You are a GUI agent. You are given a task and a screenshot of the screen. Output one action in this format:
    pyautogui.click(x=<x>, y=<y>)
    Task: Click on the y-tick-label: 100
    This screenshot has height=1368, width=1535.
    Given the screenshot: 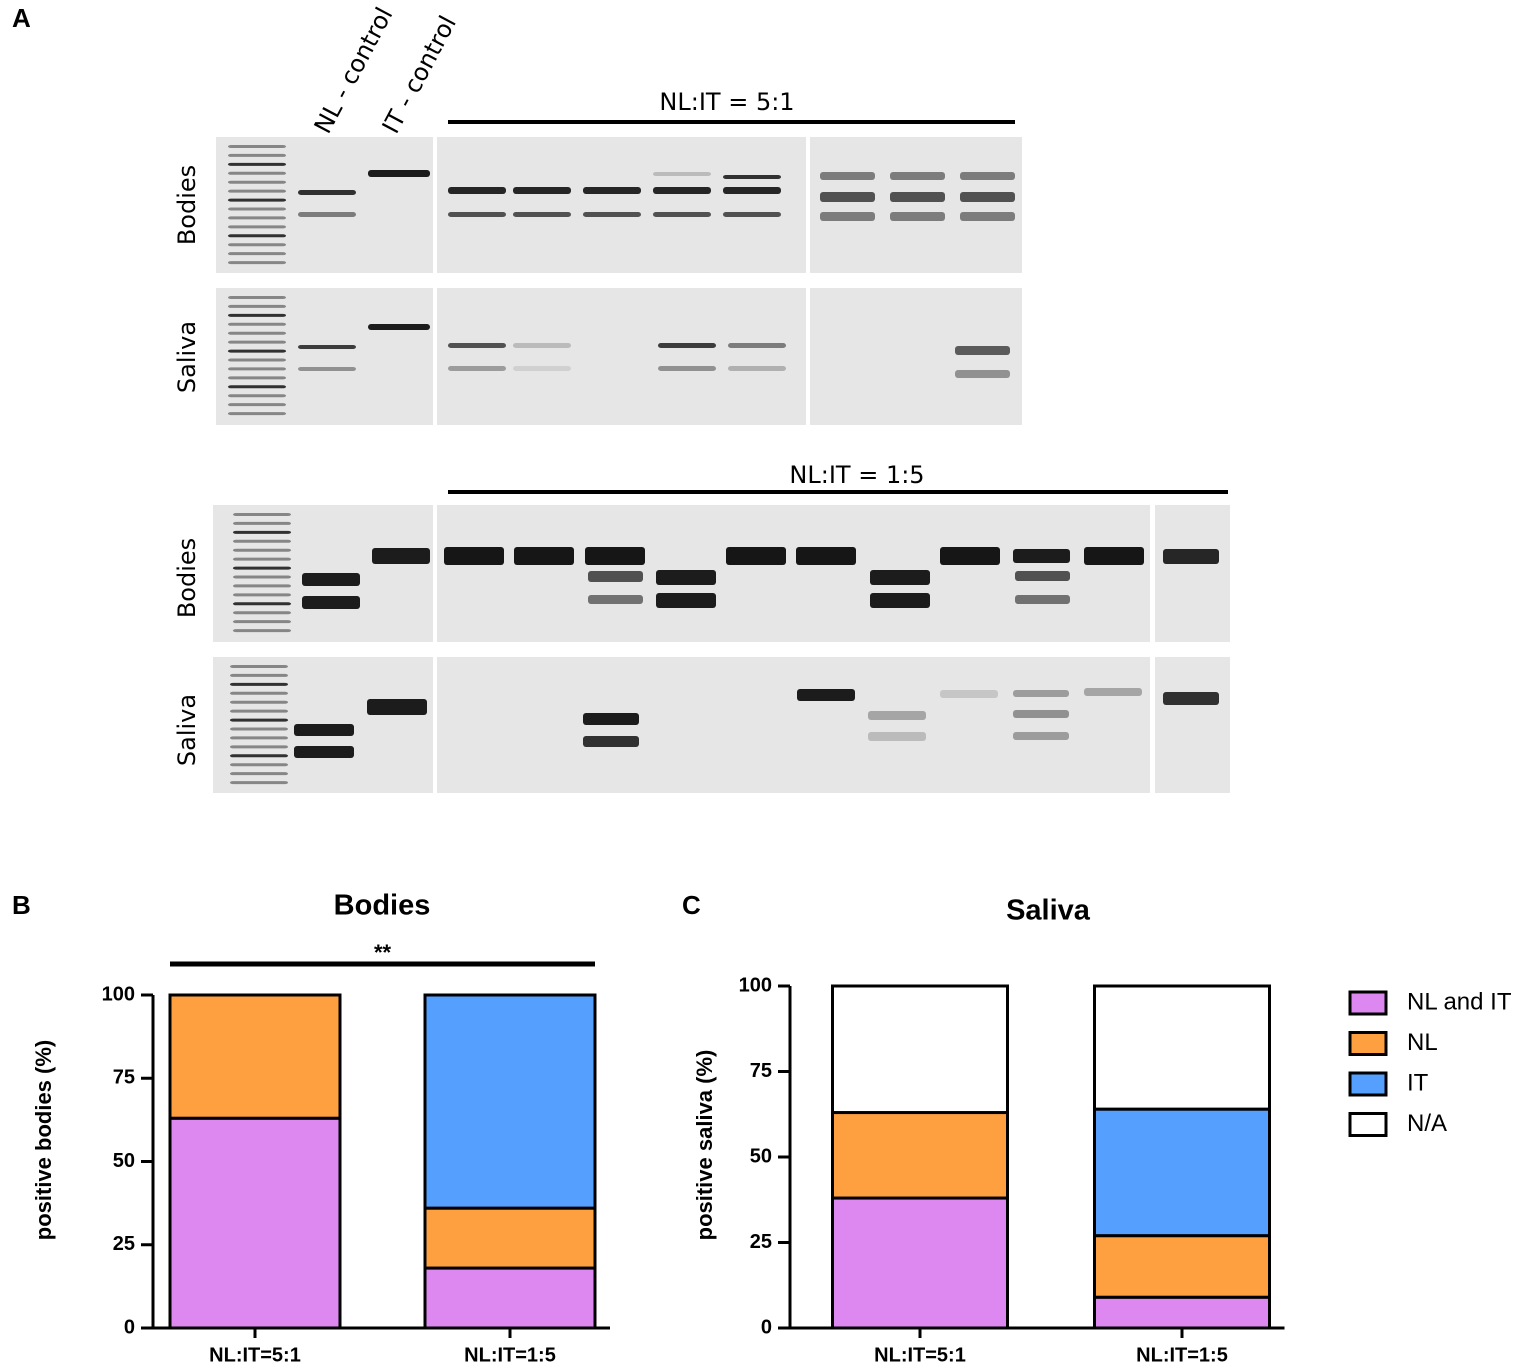 What is the action you would take?
    pyautogui.click(x=755, y=985)
    